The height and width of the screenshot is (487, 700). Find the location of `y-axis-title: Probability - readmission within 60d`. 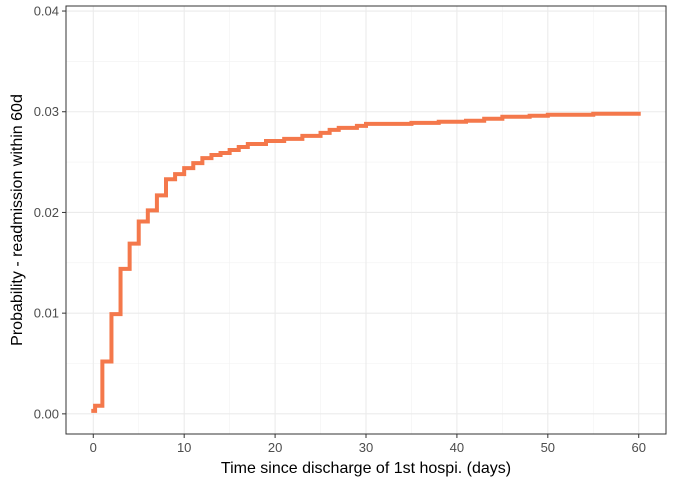

y-axis-title: Probability - readmission within 60d is located at coordinates (17, 220).